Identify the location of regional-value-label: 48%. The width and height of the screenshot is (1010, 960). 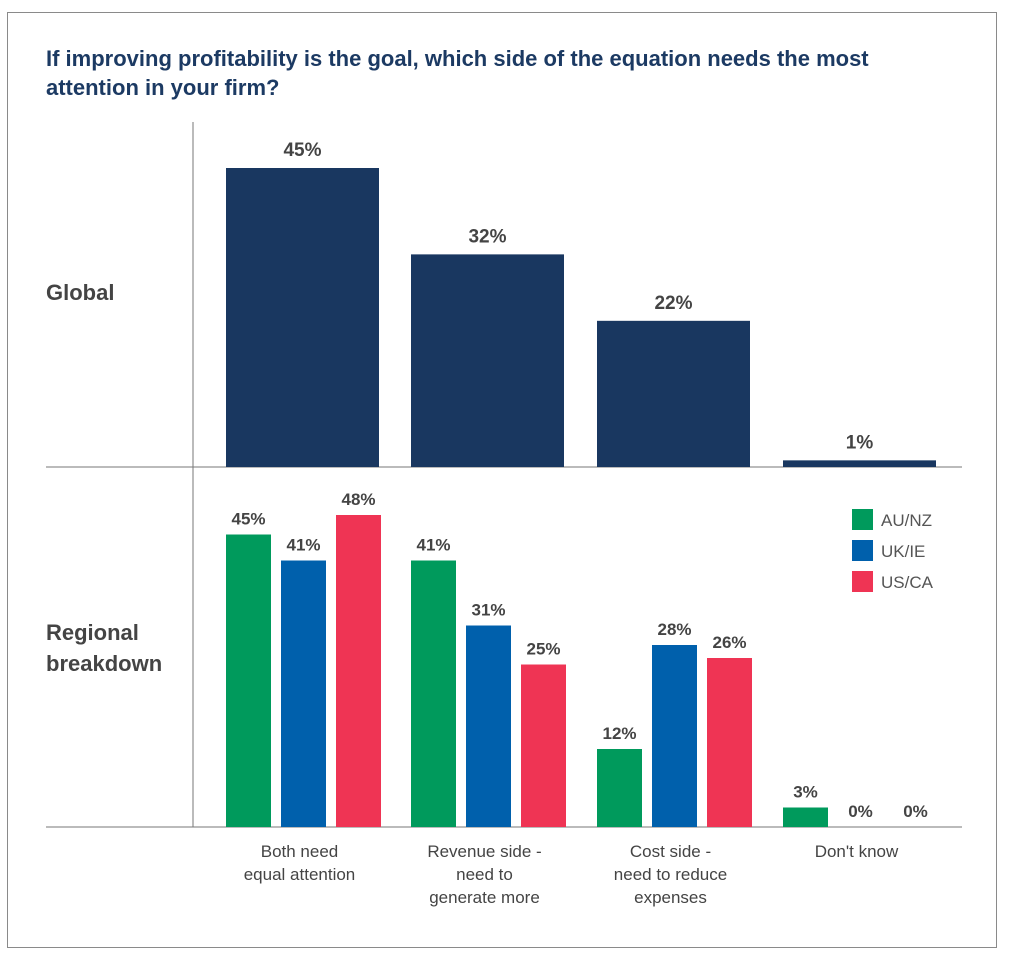
(358, 499).